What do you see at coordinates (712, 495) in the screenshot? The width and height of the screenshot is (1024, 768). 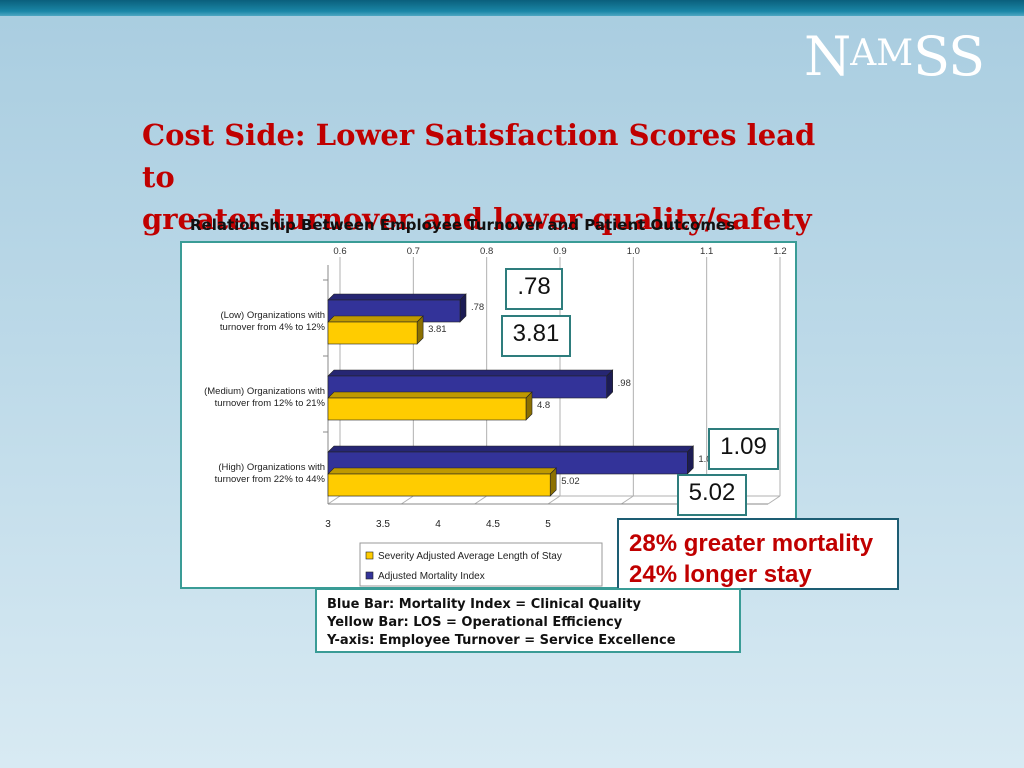 I see `callout-high-los: 5.02` at bounding box center [712, 495].